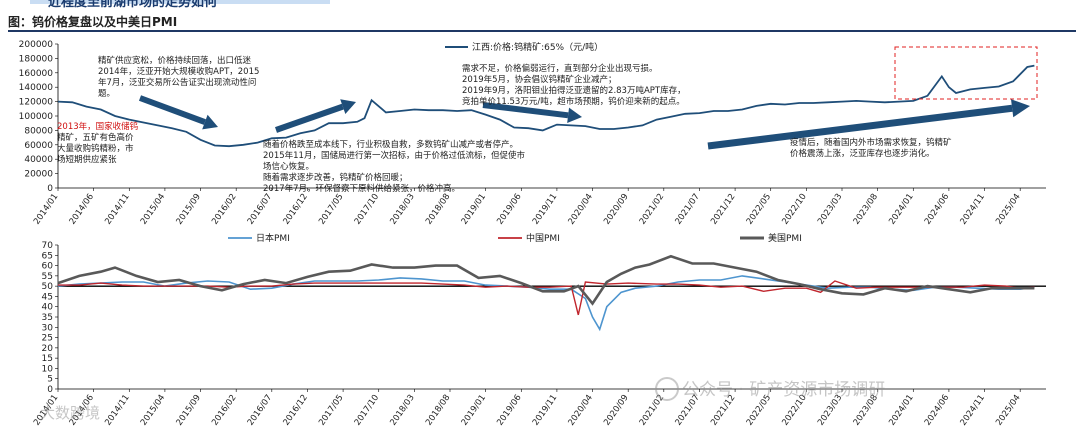 Image resolution: width=1080 pixels, height=430 pixels. What do you see at coordinates (667, 389) in the screenshot?
I see `wechat-icon` at bounding box center [667, 389].